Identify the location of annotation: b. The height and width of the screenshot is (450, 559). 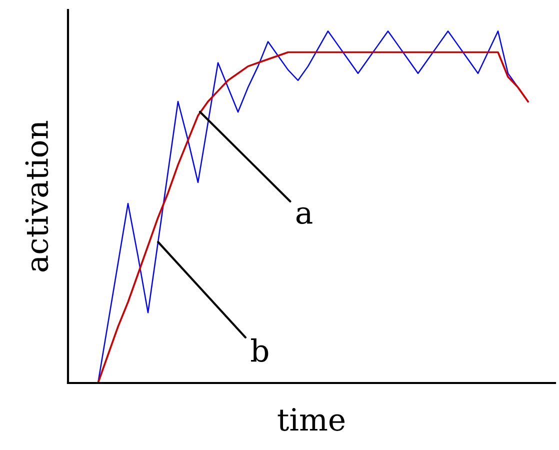
(259, 350).